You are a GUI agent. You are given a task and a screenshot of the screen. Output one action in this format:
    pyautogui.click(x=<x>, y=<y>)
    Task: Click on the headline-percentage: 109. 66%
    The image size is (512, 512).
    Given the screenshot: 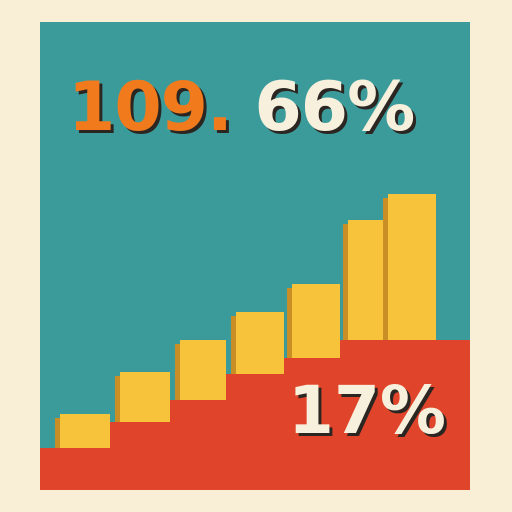 What is the action you would take?
    pyautogui.click(x=241, y=108)
    